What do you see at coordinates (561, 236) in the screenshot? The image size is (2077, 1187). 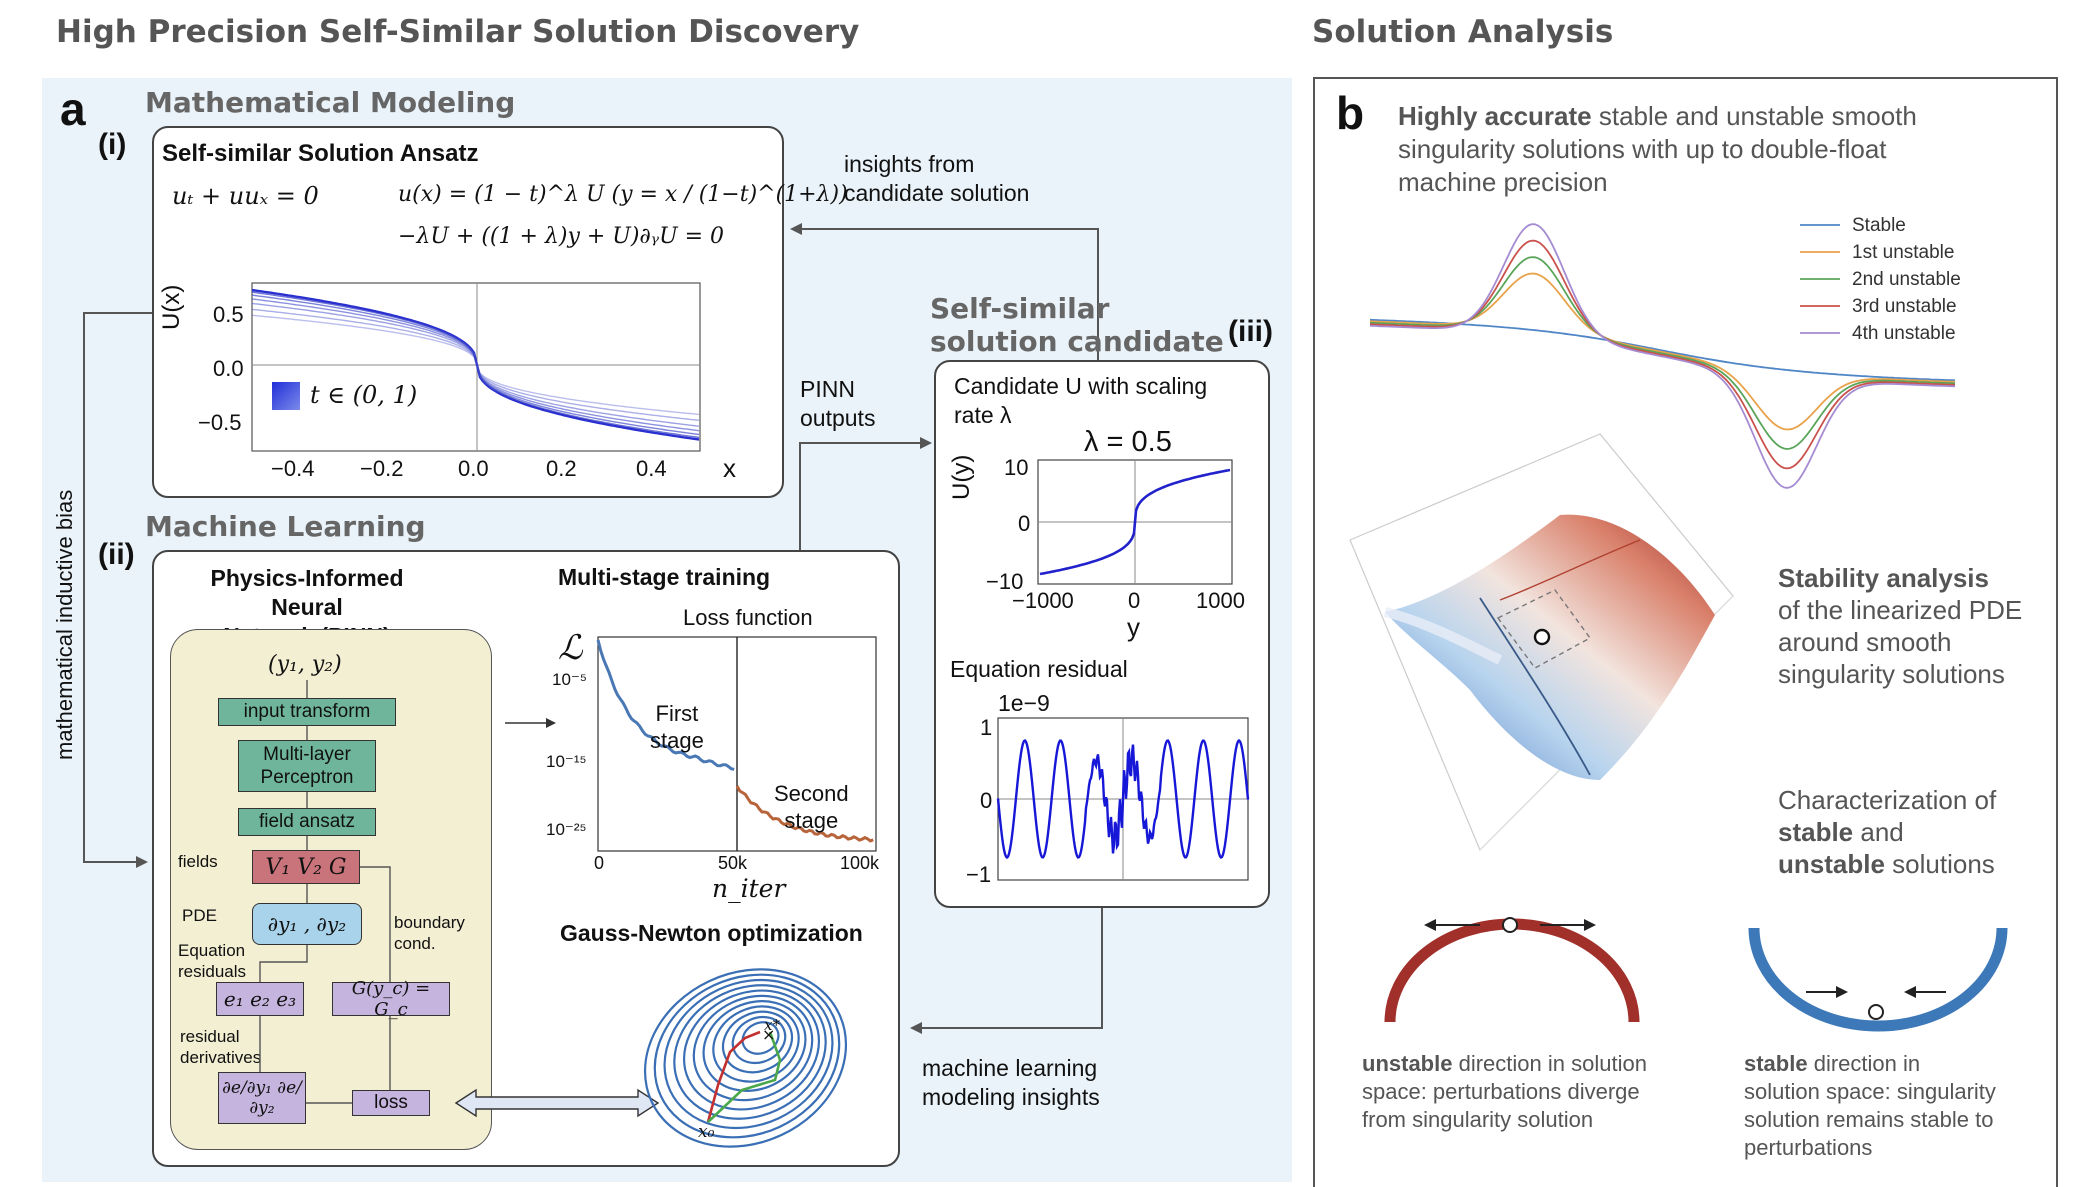 I see `profile-equation: −λU + ((1 + λ)y + U)∂ᵧU = 0` at bounding box center [561, 236].